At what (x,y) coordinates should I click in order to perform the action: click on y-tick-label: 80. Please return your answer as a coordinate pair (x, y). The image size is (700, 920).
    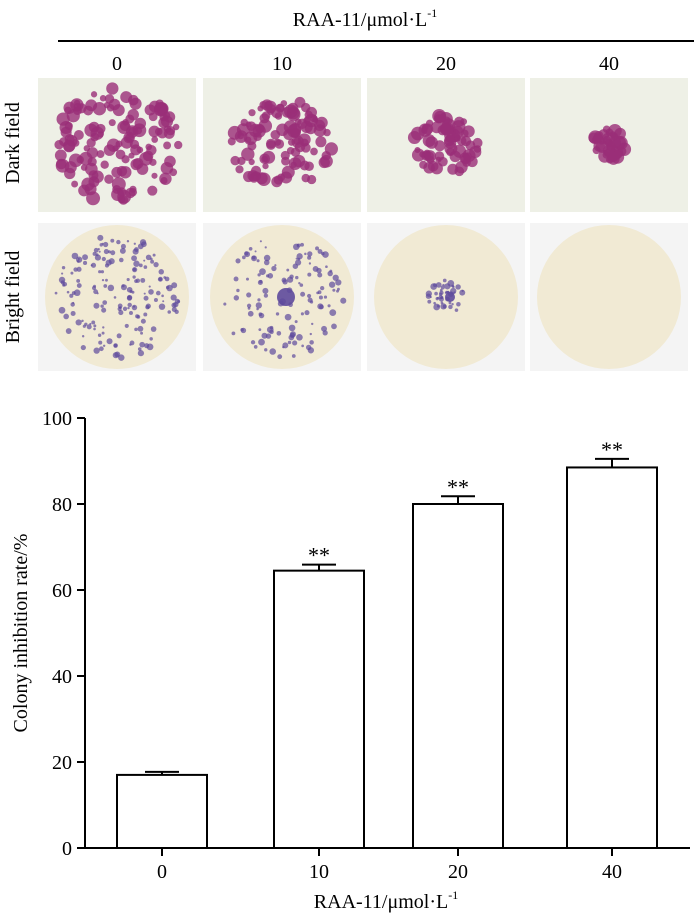
    Looking at the image, I should click on (62, 505).